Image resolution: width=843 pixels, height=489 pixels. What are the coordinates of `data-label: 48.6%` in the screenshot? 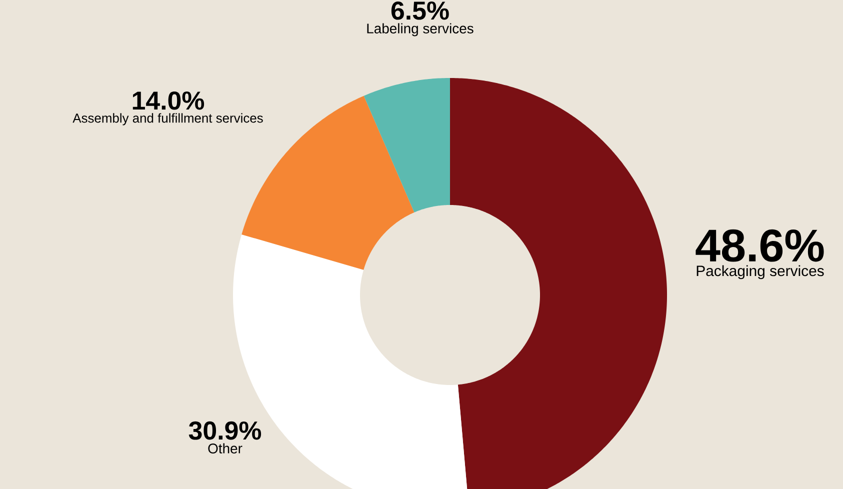 It's located at (760, 245).